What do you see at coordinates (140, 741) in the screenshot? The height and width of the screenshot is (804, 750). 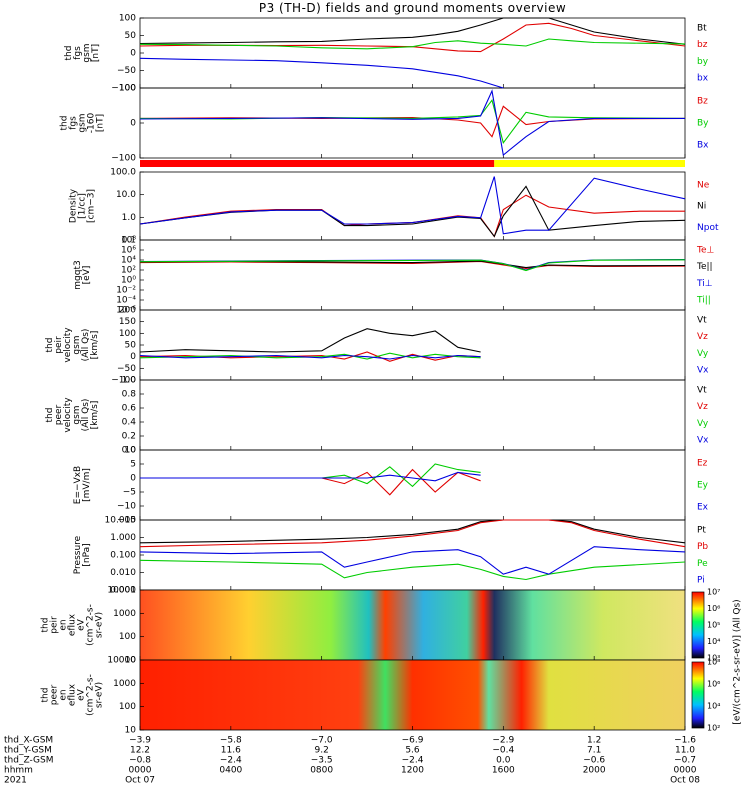 I see `time-axis-value: −3.9` at bounding box center [140, 741].